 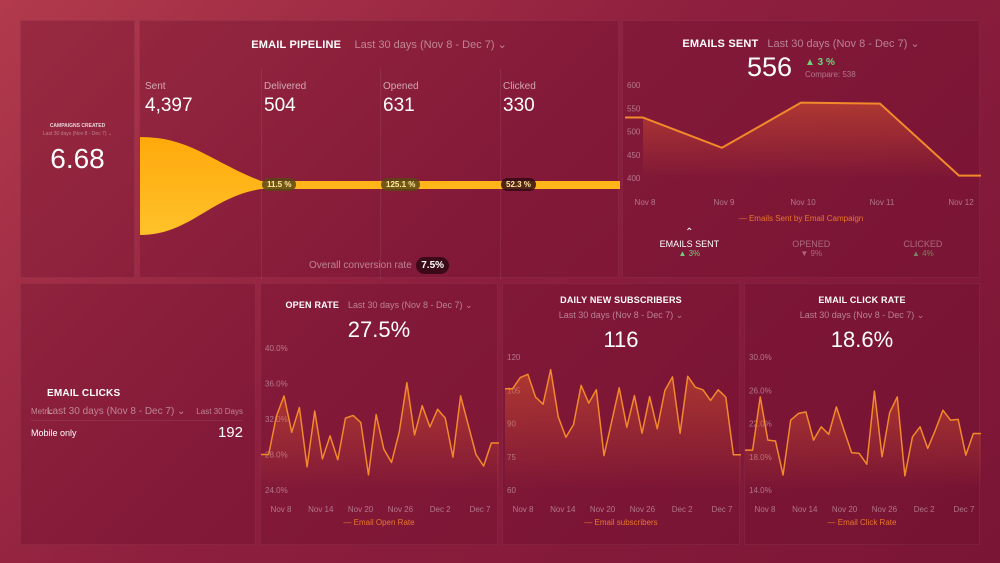 What do you see at coordinates (882, 202) in the screenshot?
I see `x-tick-label: Nov 11` at bounding box center [882, 202].